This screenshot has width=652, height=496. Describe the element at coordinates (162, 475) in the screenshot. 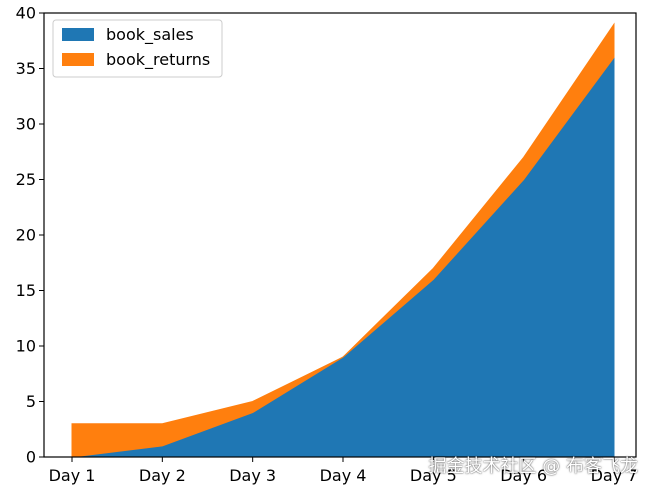

I see `x-tick-label: Day 2` at that location.